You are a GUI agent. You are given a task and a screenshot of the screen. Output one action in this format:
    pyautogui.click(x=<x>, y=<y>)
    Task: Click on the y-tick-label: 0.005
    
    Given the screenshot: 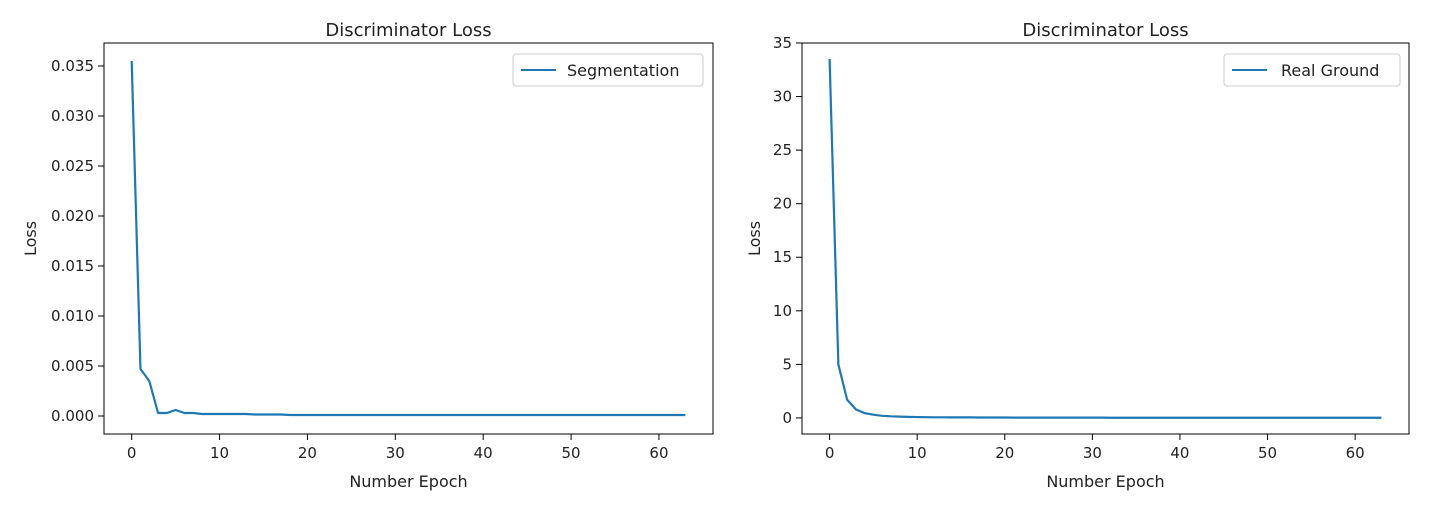 What is the action you would take?
    pyautogui.click(x=72, y=366)
    